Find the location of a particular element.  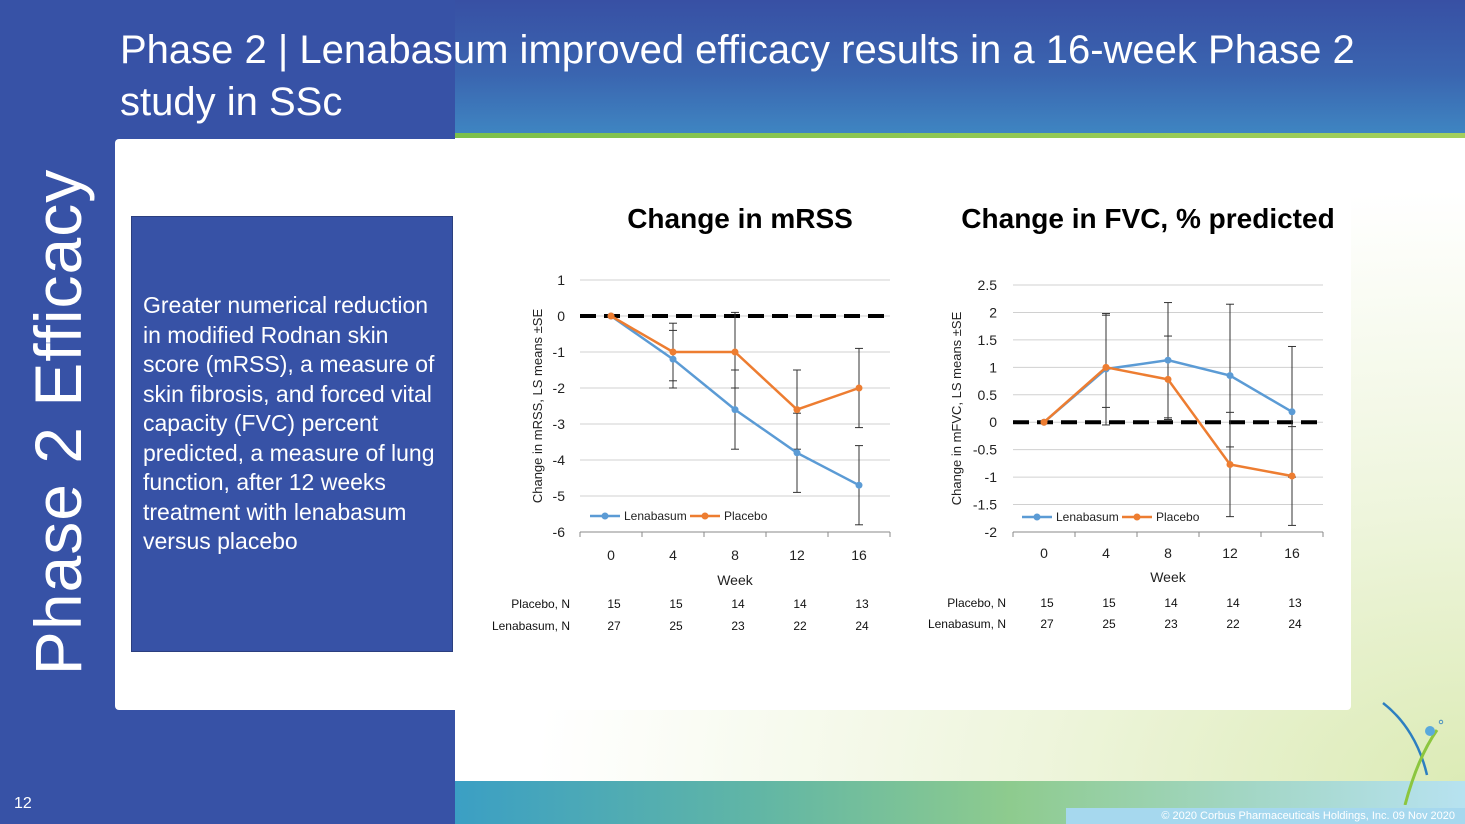

y-tick-label: -6 is located at coordinates (559, 532).